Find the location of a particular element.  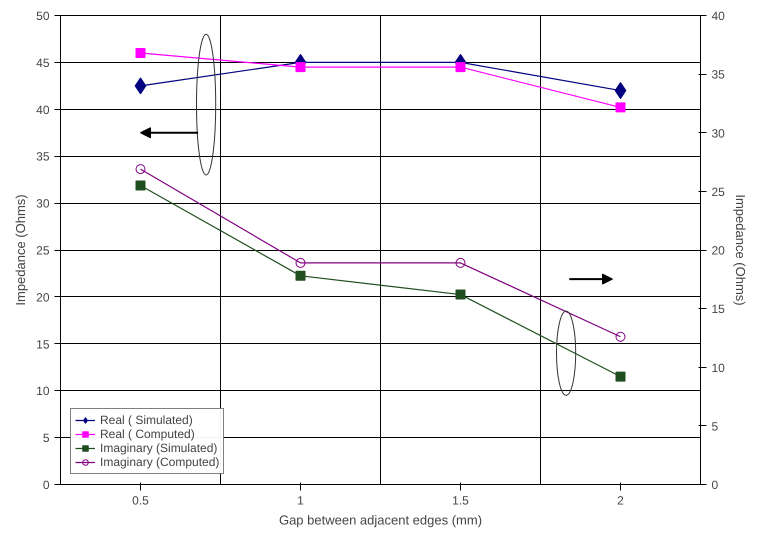

y2-tick-label: 5 is located at coordinates (715, 426).